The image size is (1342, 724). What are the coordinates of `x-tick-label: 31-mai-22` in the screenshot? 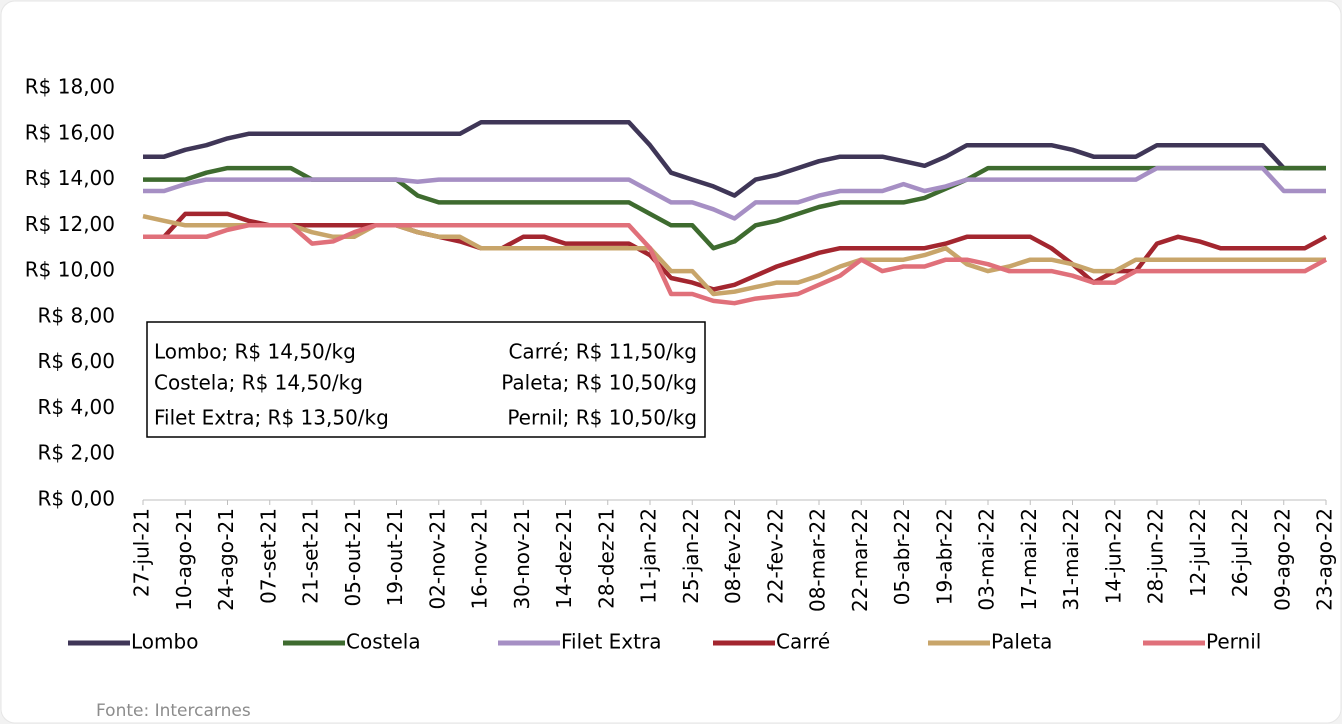 It's located at (1071, 559).